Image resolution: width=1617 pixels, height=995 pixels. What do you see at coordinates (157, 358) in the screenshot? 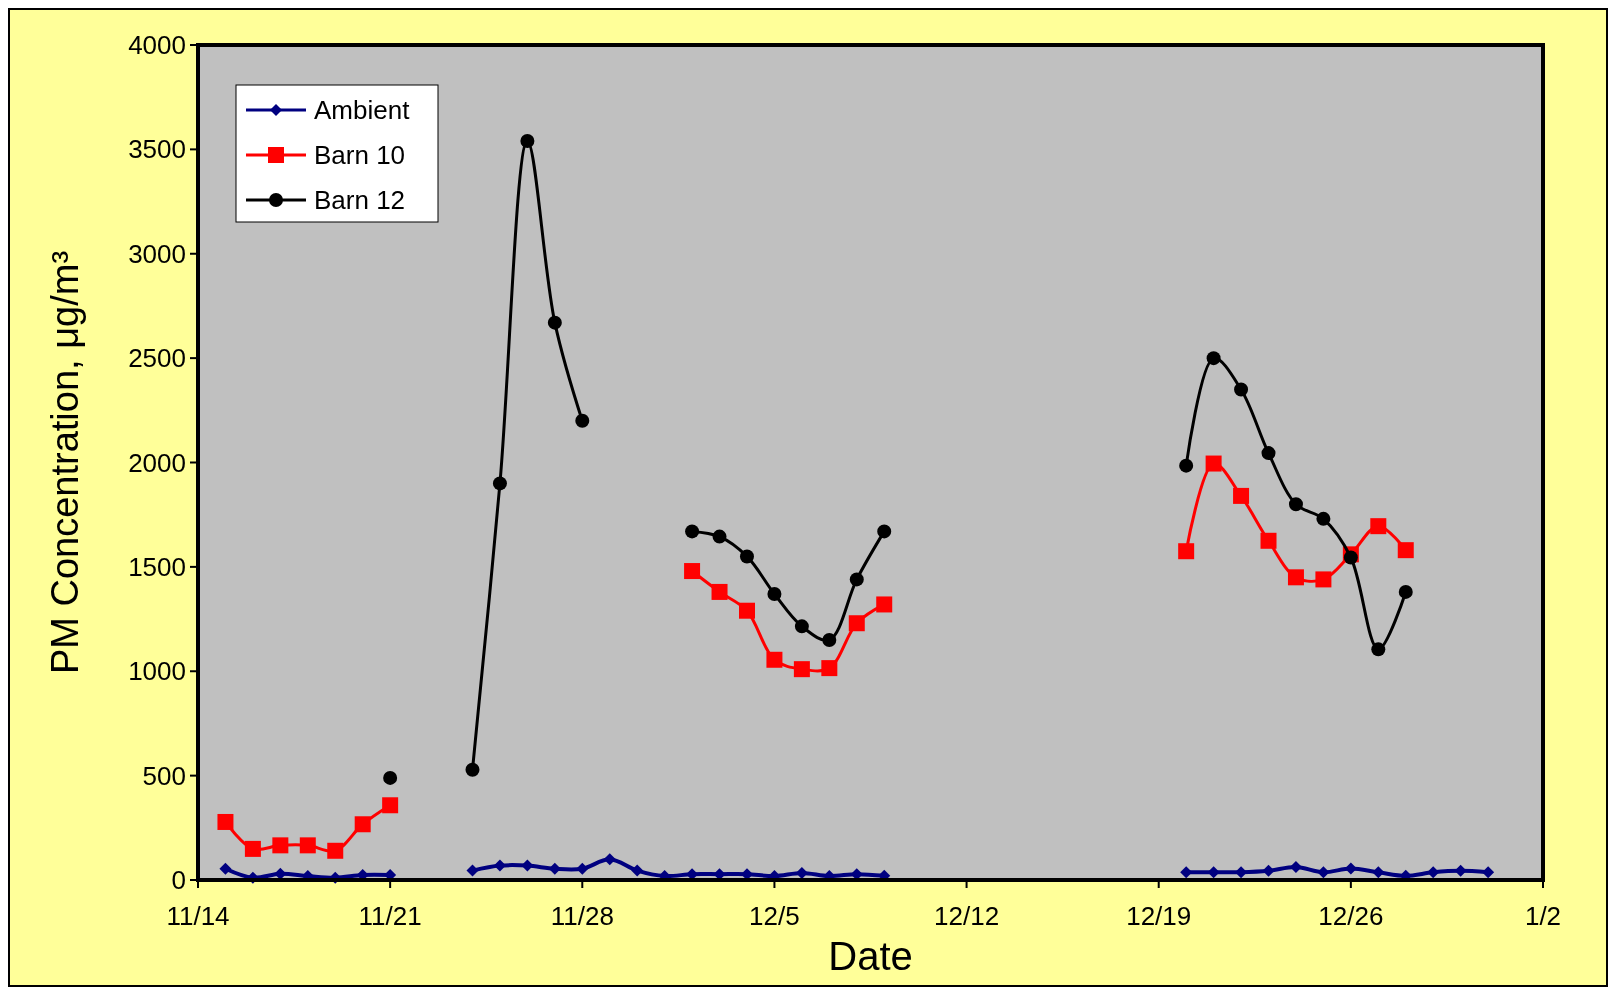
I see `y-tick-label: 2500` at bounding box center [157, 358].